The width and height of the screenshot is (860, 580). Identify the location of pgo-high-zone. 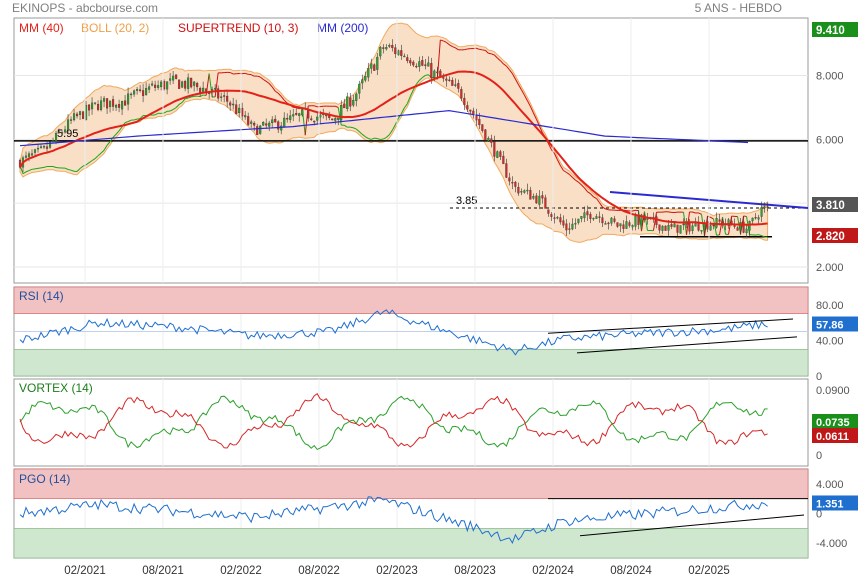
(411, 483).